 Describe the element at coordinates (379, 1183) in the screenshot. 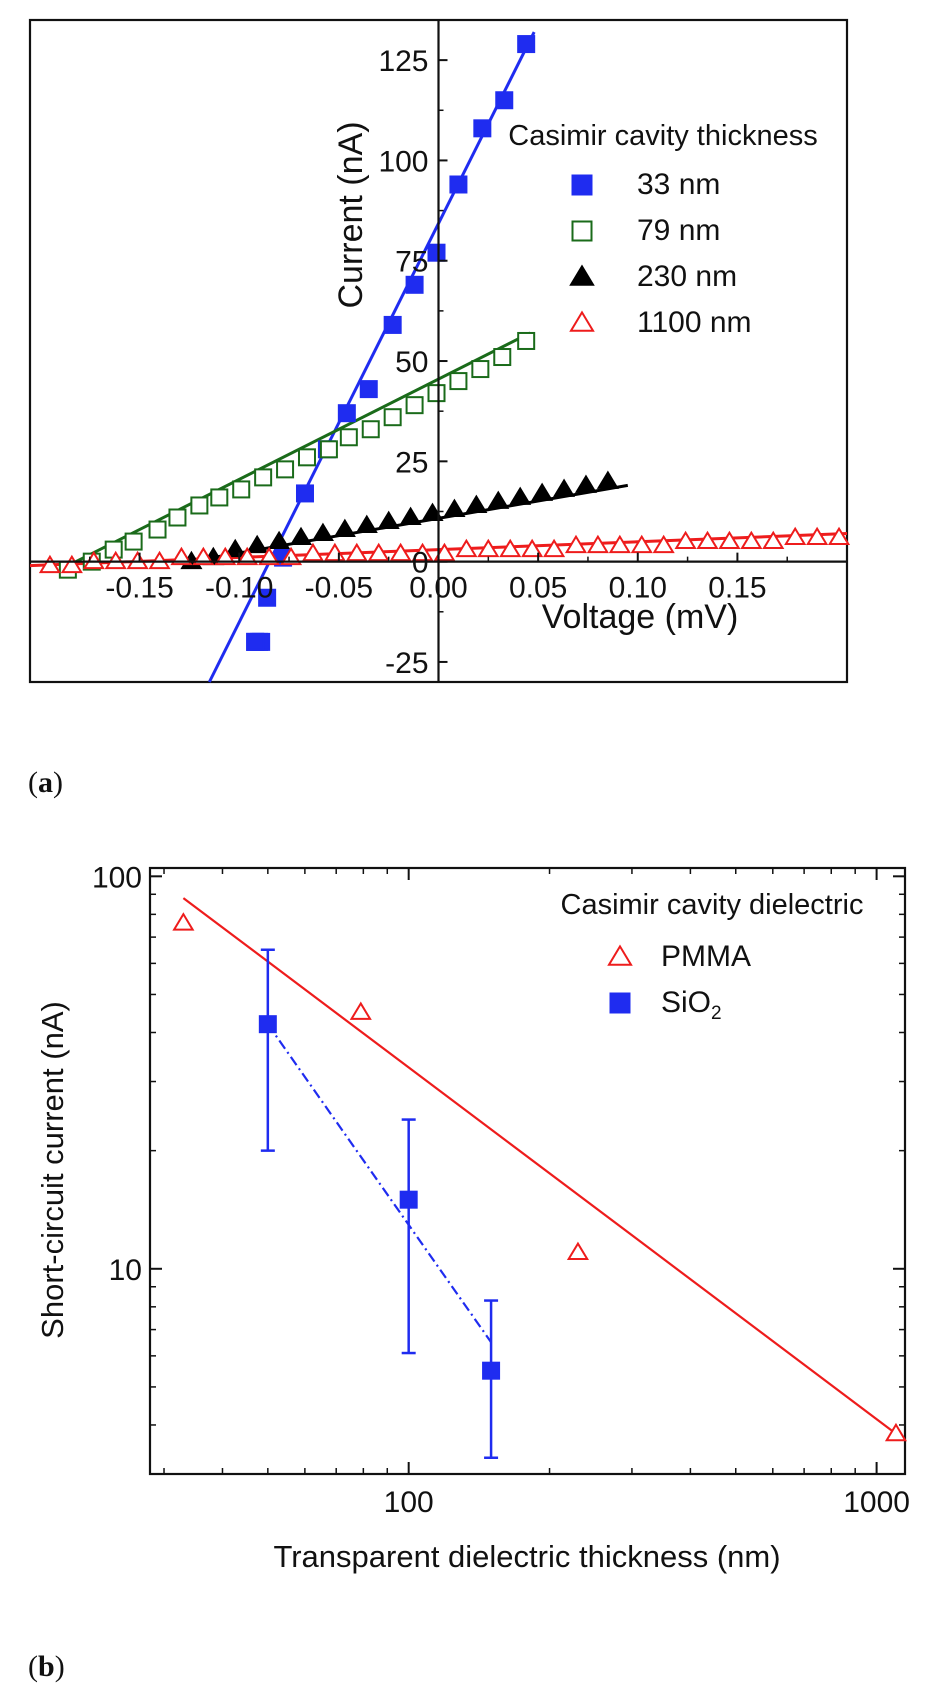

I see `fit-line-b` at that location.